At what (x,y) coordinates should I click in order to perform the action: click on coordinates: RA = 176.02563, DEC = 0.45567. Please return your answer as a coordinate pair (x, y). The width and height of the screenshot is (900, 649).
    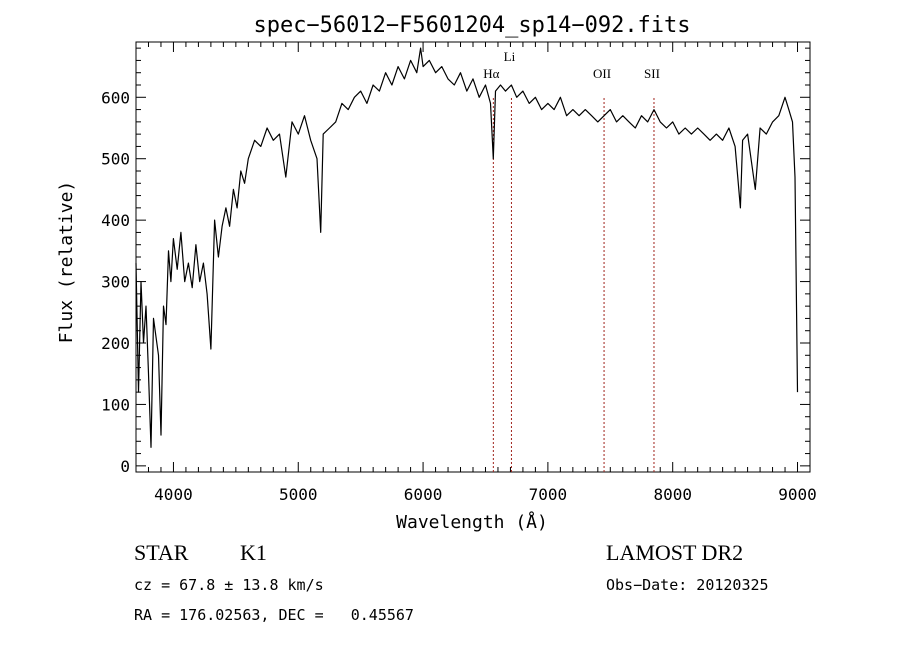
    Looking at the image, I should click on (274, 615).